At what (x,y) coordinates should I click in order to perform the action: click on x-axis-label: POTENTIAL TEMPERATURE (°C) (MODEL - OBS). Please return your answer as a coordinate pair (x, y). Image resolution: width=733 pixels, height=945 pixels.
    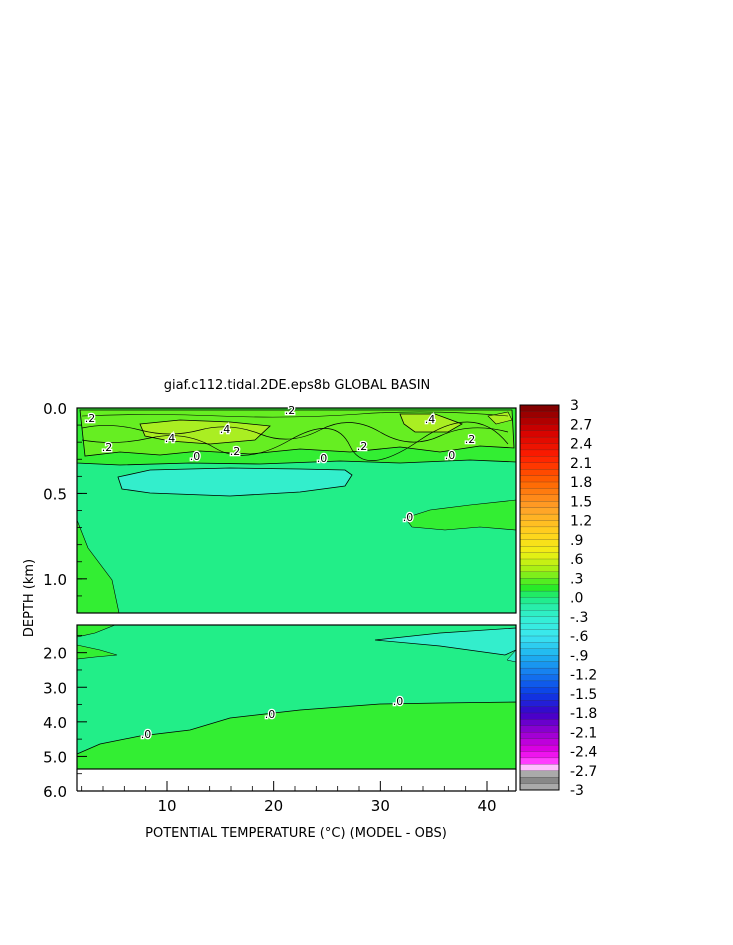
    Looking at the image, I should click on (296, 833).